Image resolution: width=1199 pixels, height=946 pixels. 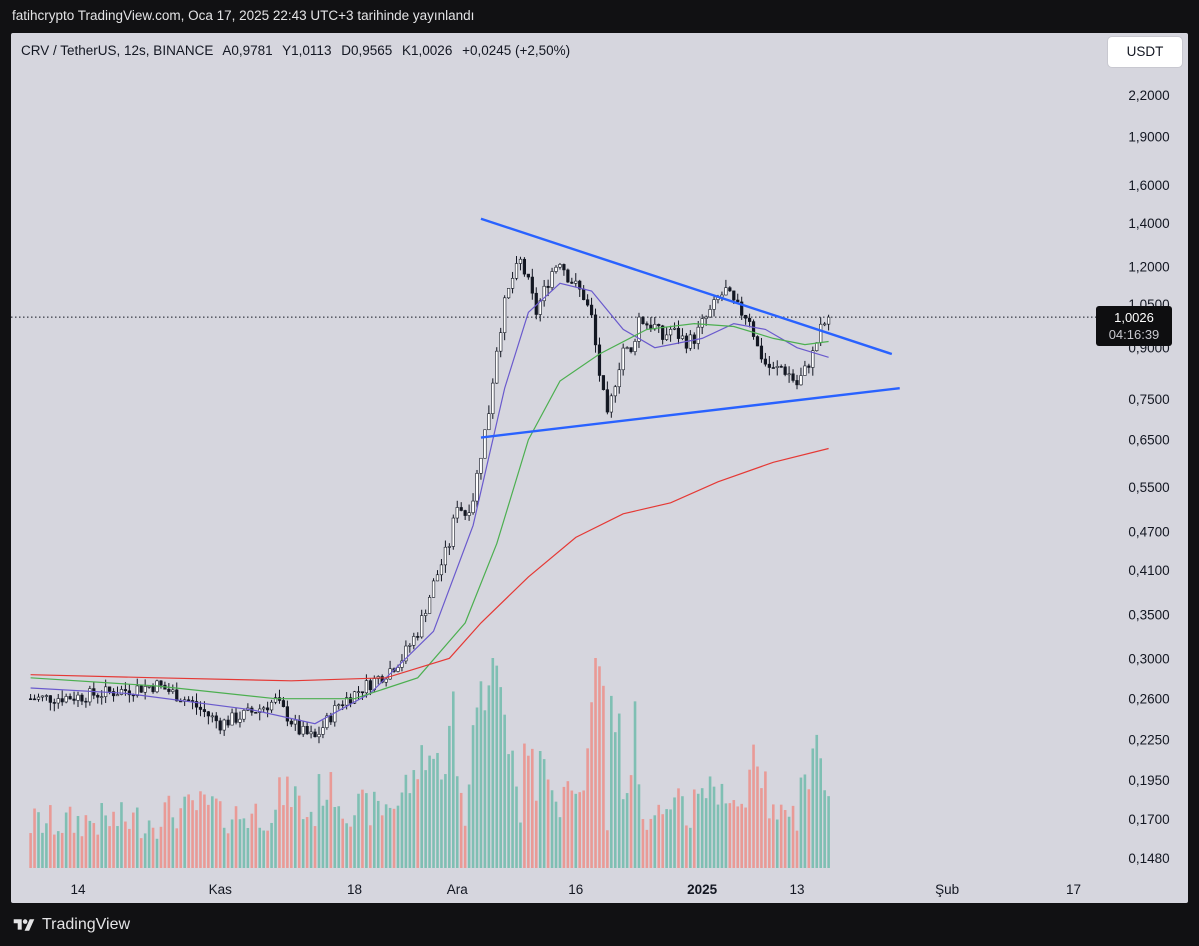 I want to click on y-tick-label: 1,9000, so click(x=1148, y=136).